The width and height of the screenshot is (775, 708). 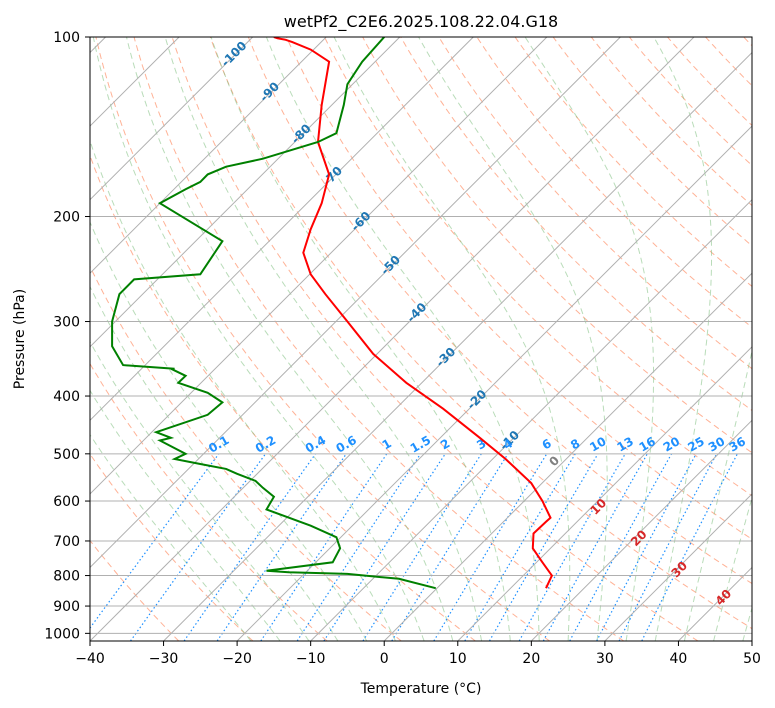 I want to click on x-tick-label: 50, so click(x=752, y=659).